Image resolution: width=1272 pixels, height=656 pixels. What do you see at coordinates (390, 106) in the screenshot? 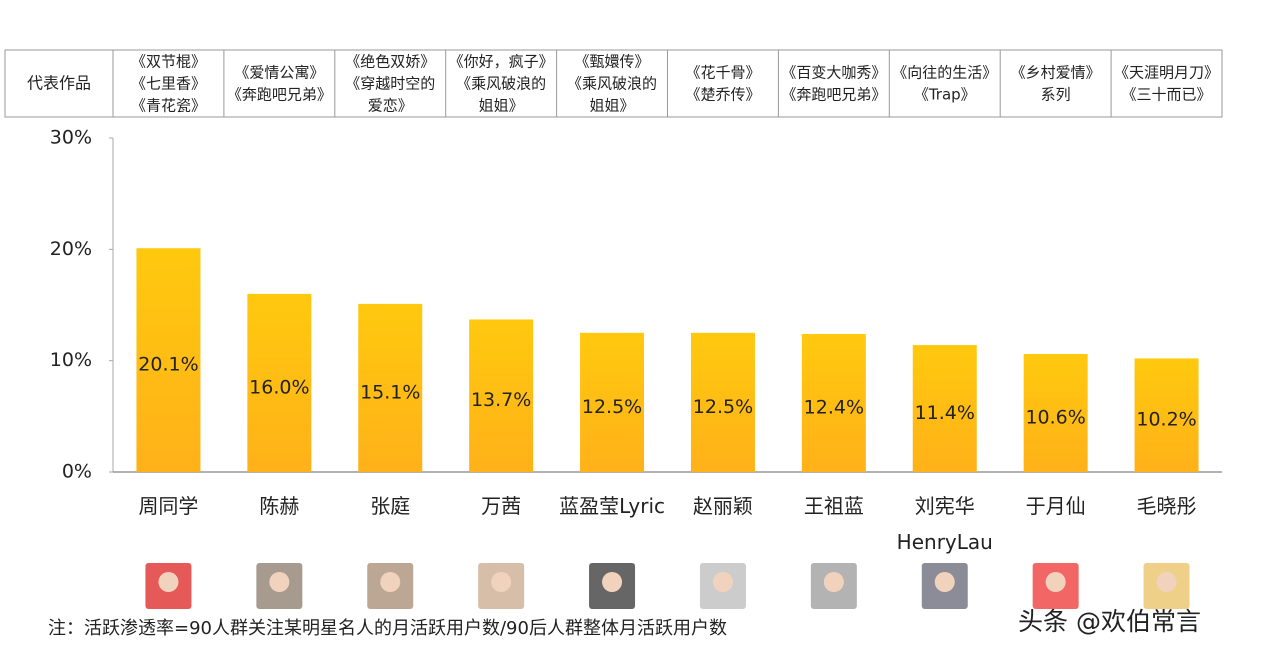
I see `work-title: 爱恋》` at bounding box center [390, 106].